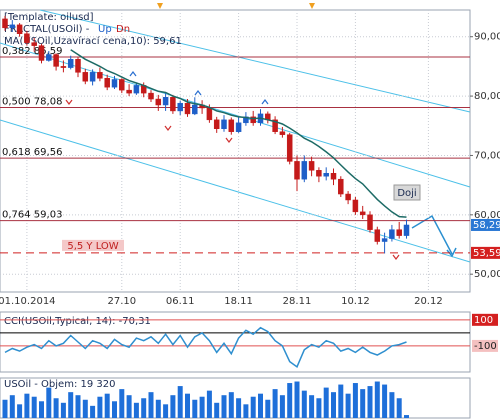 The width and height of the screenshot is (500, 420). Describe the element at coordinates (487, 274) in the screenshot. I see `y-tick-label: 50,00` at that location.